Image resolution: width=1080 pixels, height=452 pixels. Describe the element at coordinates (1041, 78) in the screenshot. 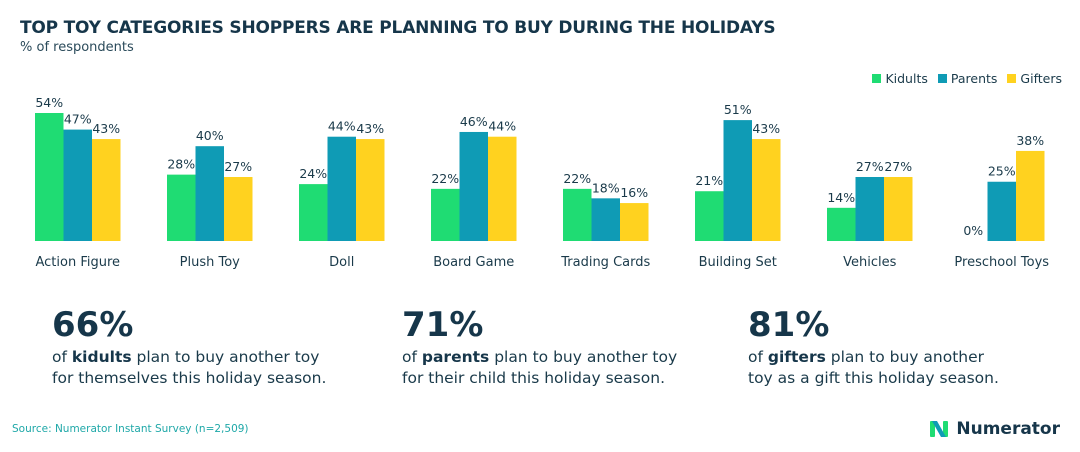

I see `legend-label-gifters: Gifters` at that location.